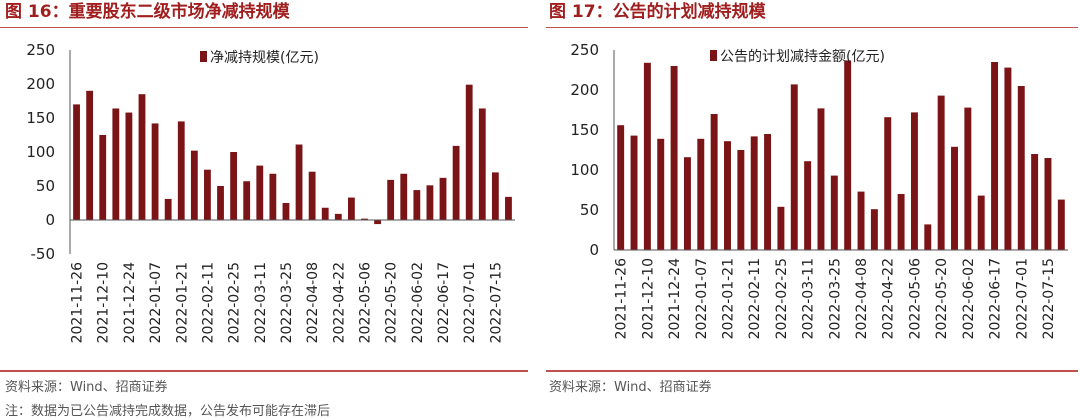 This screenshot has width=1080, height=420. Describe the element at coordinates (835, 298) in the screenshot. I see `x-tick-label: 2022-03-25` at that location.